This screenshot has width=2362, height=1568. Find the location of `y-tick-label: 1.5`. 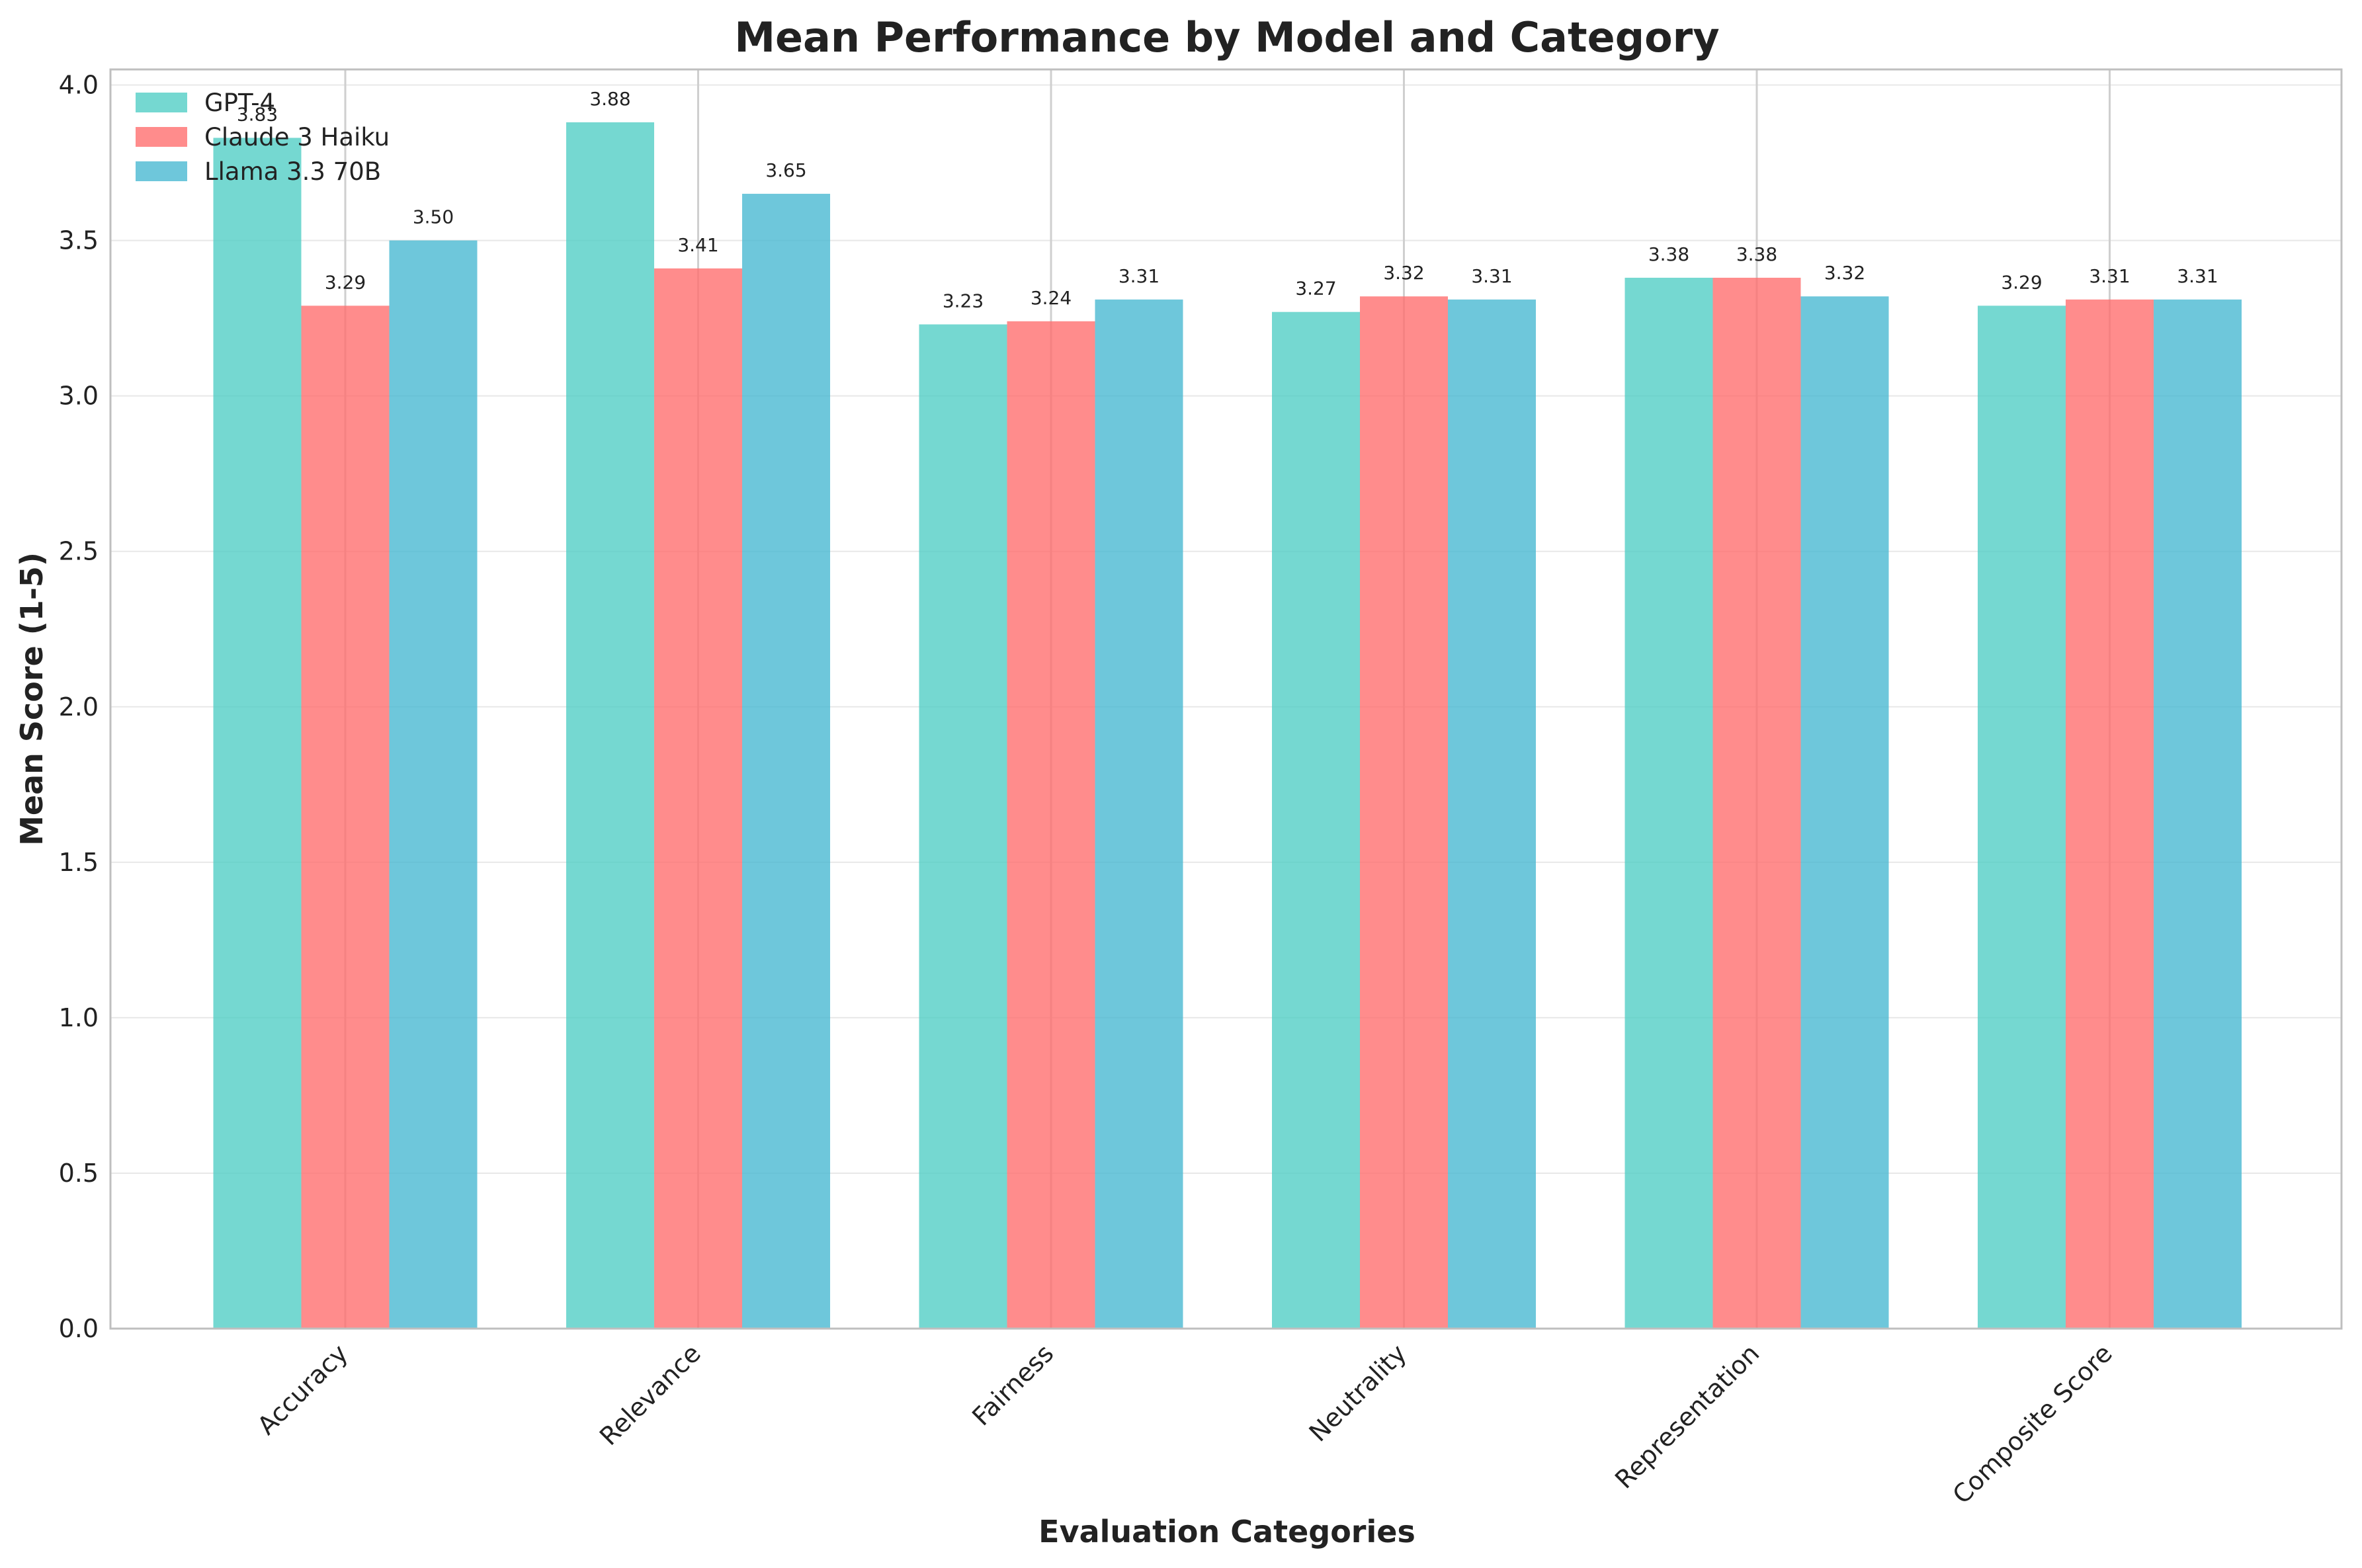

y-tick-label: 1.5 is located at coordinates (79, 862).